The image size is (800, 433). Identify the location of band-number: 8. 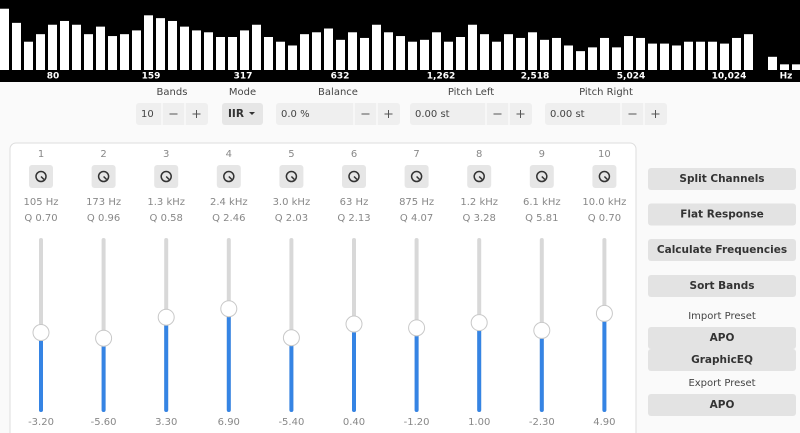
(479, 154).